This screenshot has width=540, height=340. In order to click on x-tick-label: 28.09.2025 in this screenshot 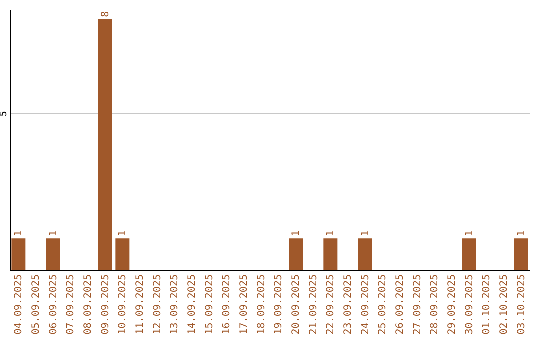, I will do `click(435, 304)`.